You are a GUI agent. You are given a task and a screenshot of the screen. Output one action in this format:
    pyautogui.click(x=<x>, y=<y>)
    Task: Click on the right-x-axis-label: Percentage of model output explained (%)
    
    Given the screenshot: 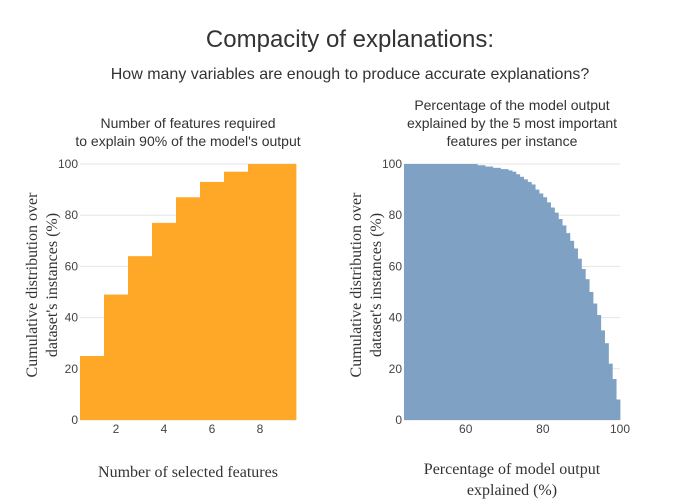 What is the action you would take?
    pyautogui.click(x=512, y=479)
    